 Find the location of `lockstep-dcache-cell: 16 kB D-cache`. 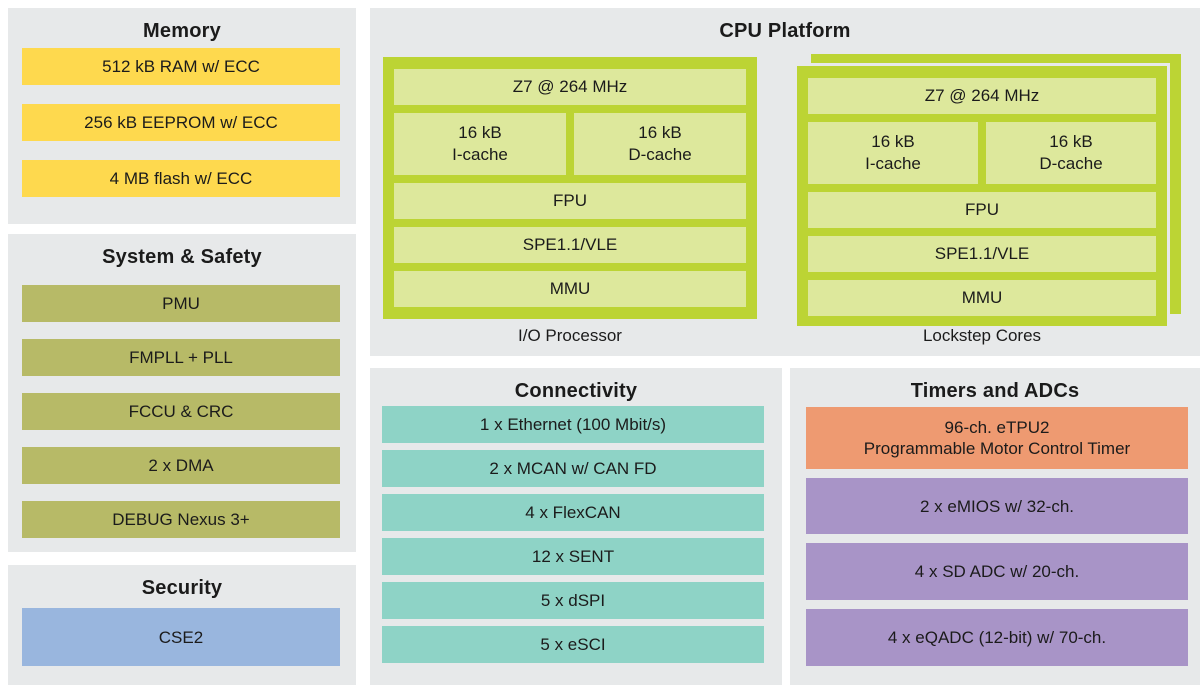

lockstep-dcache-cell: 16 kB D-cache is located at coordinates (1071, 153).